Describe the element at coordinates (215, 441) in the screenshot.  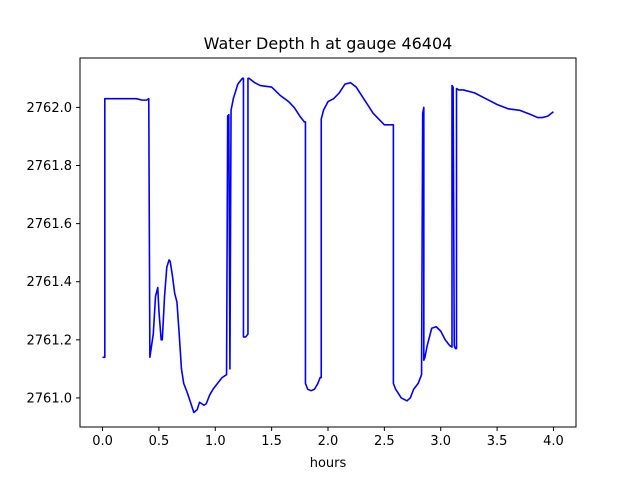
I see `x-tick-label: 1.0` at that location.